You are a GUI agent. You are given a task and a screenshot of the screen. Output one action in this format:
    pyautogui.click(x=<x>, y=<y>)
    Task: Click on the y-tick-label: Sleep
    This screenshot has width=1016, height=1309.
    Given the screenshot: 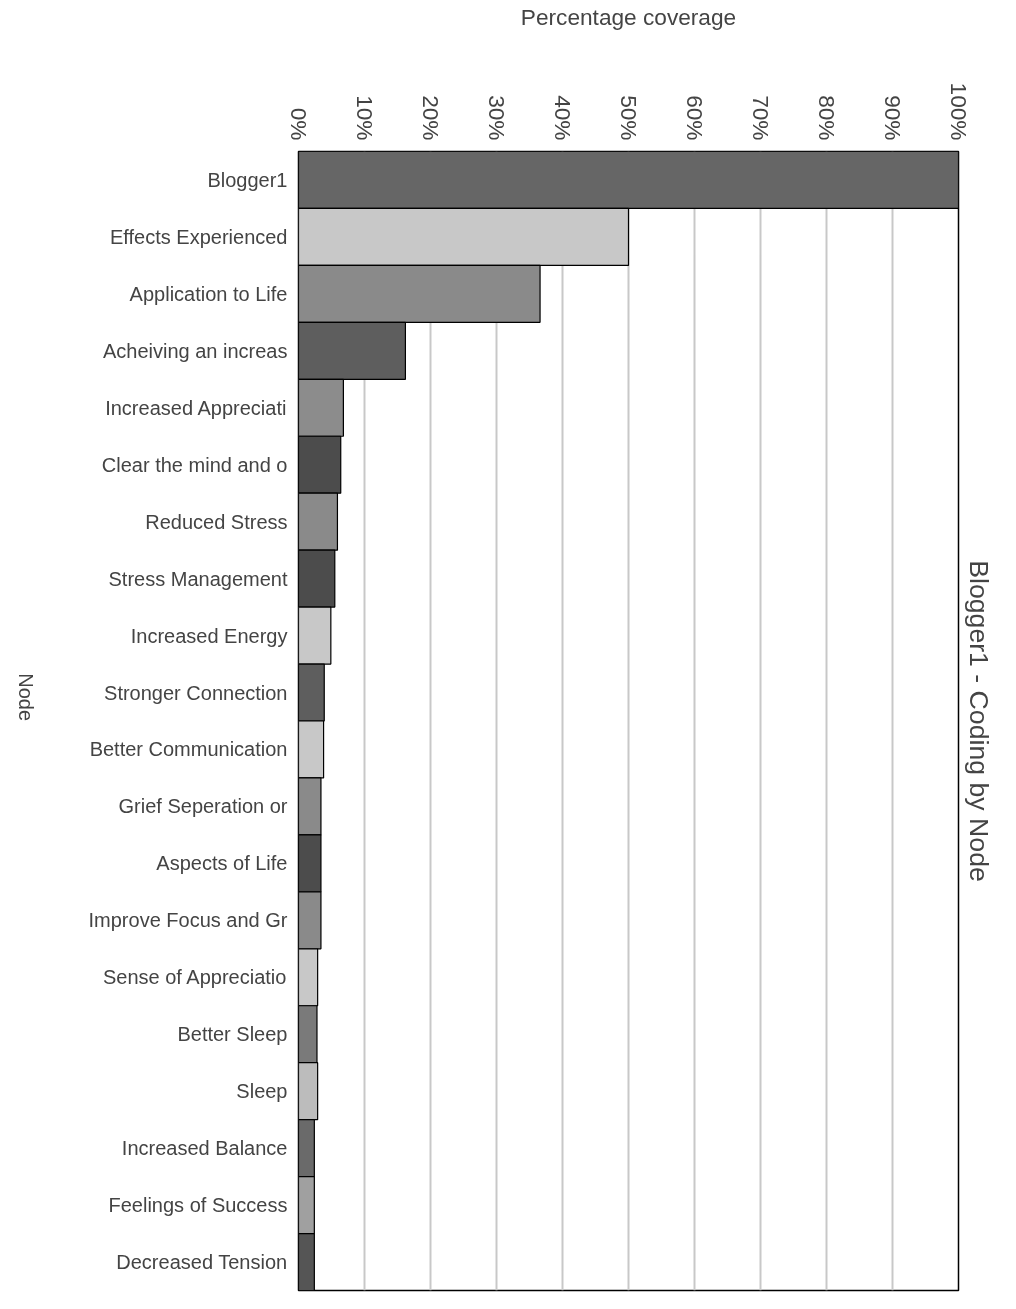 What is the action you would take?
    pyautogui.click(x=262, y=1091)
    